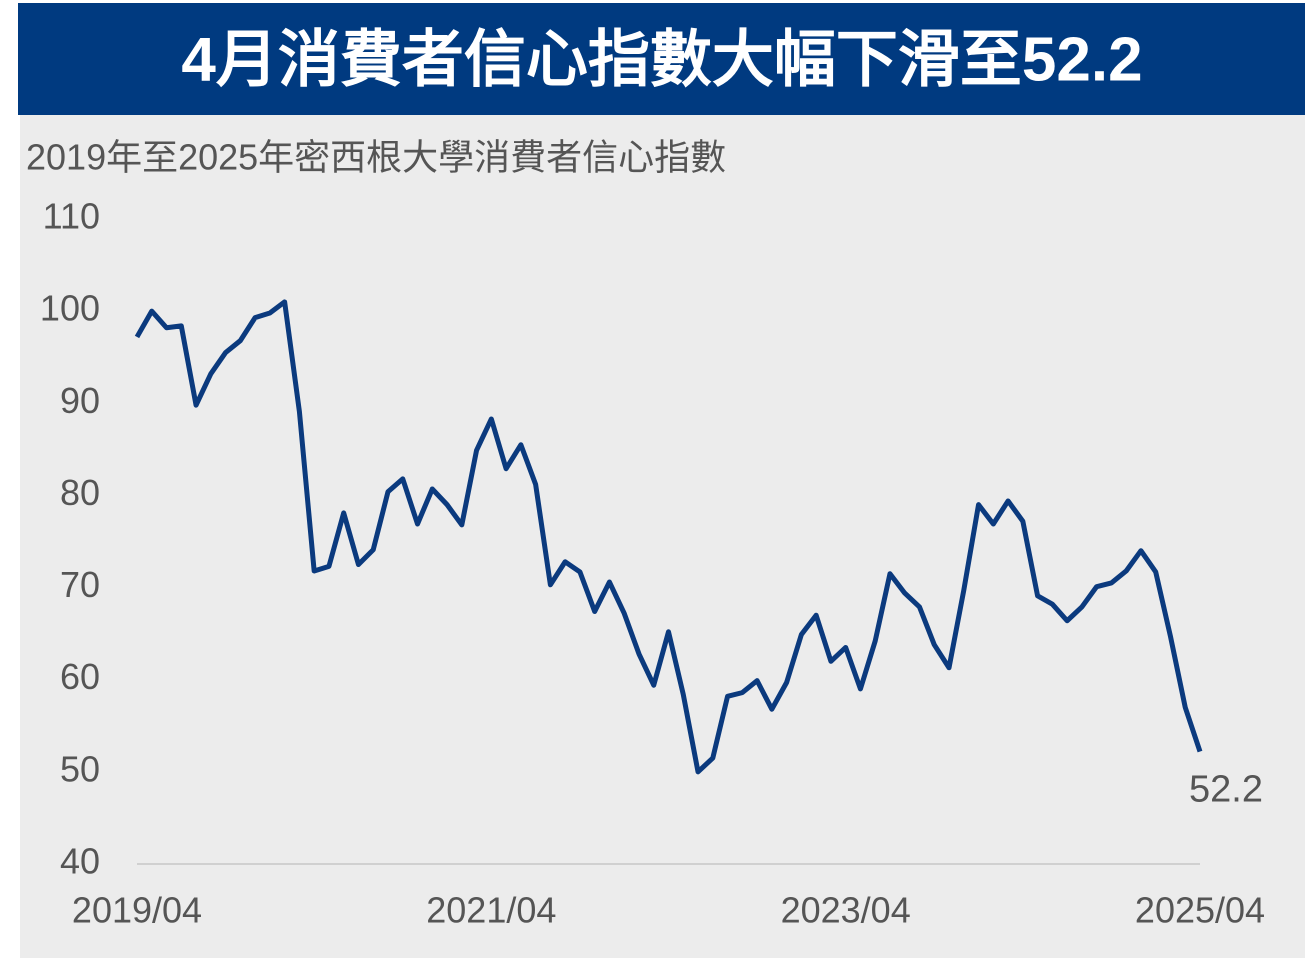 The image size is (1308, 965). Describe the element at coordinates (80, 676) in the screenshot. I see `y-tick-label: 60` at that location.